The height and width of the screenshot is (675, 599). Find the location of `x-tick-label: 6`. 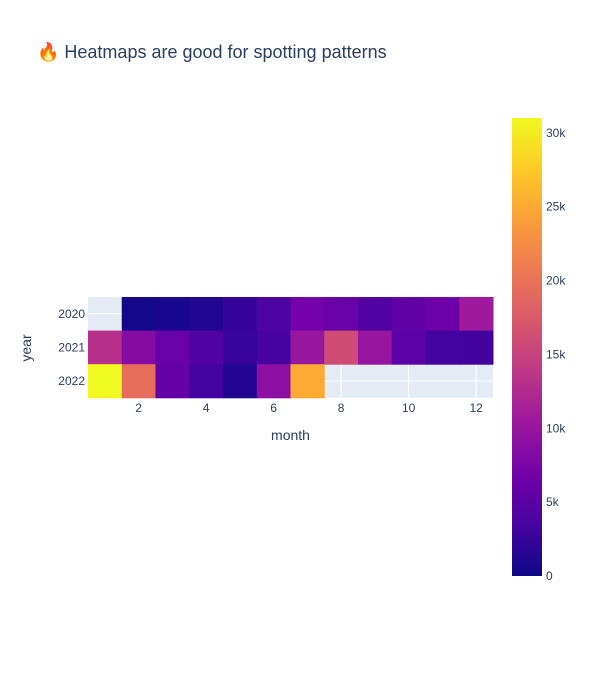

x-tick-label: 6 is located at coordinates (273, 408).